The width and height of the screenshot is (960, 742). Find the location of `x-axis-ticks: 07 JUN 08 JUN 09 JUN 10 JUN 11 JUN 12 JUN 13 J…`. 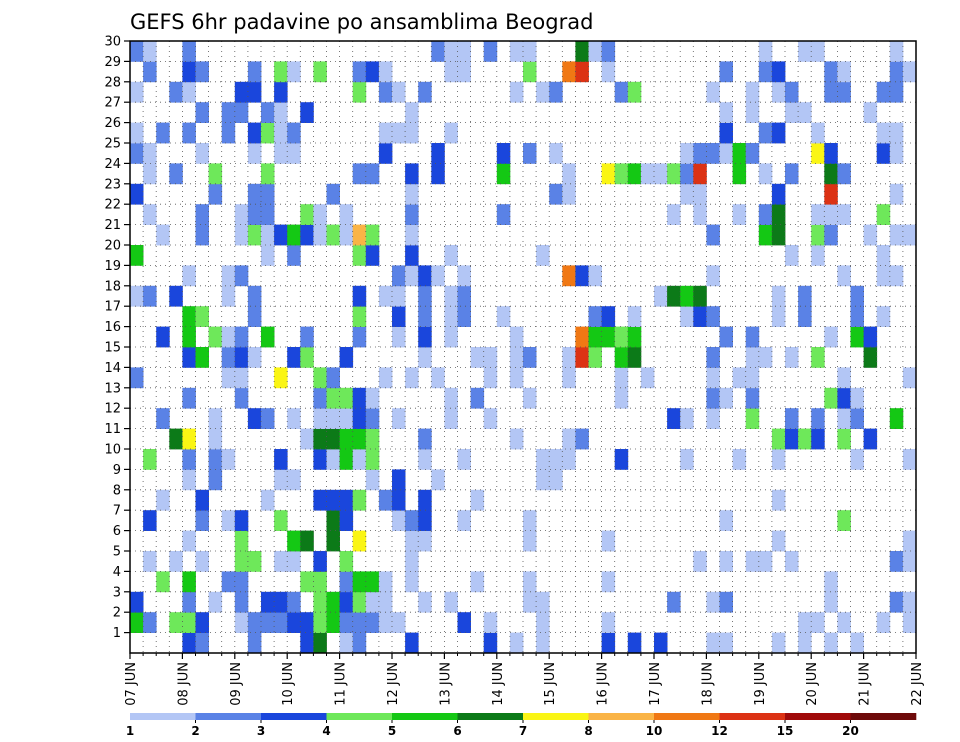

x-axis-ticks: 07 JUN 08 JUN 09 JUN 10 JUN 11 JUN 12 JUN 13 J… is located at coordinates (524, 679).